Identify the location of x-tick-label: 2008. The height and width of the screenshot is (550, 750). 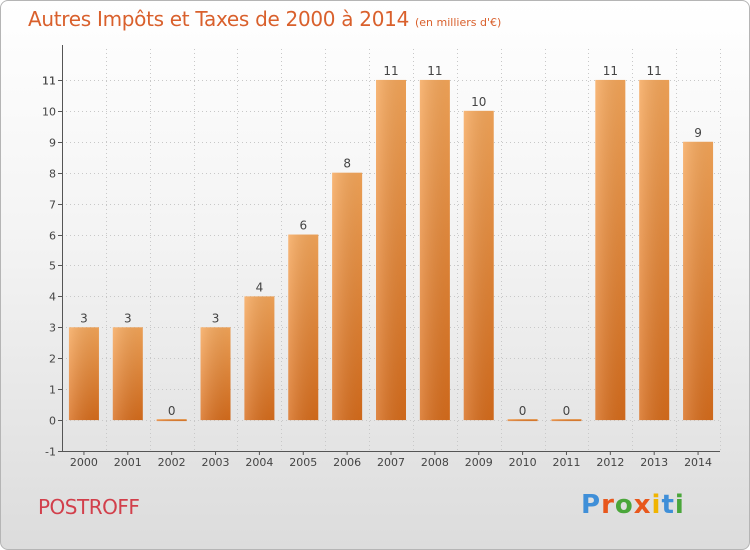
(435, 462).